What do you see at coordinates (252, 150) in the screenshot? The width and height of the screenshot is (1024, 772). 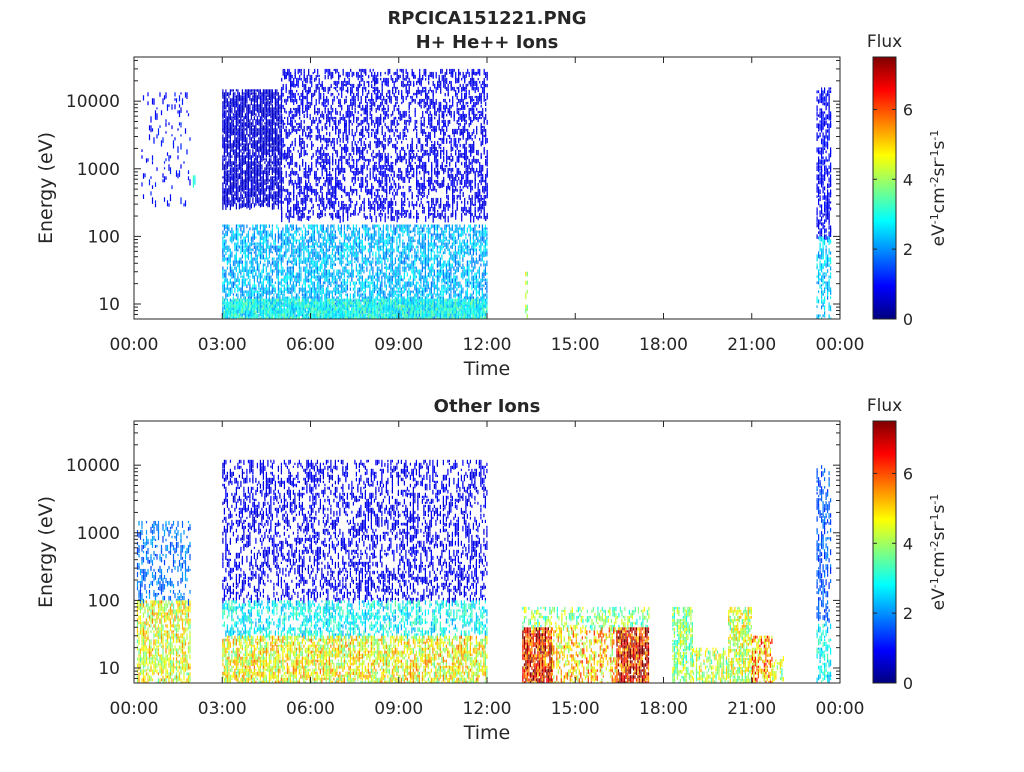 I see `flux-region` at bounding box center [252, 150].